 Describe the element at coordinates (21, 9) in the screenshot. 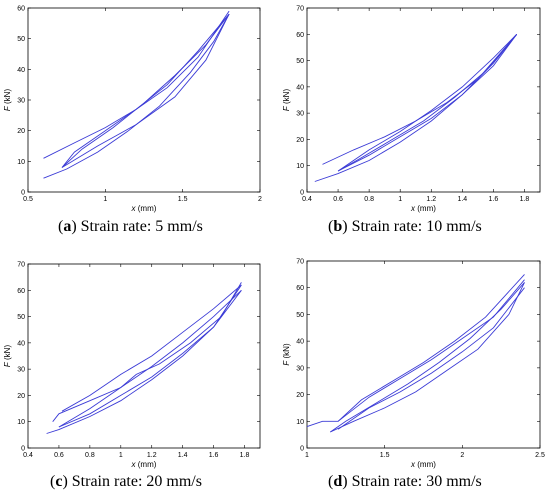

I see `y-tick-label-a: 60` at that location.